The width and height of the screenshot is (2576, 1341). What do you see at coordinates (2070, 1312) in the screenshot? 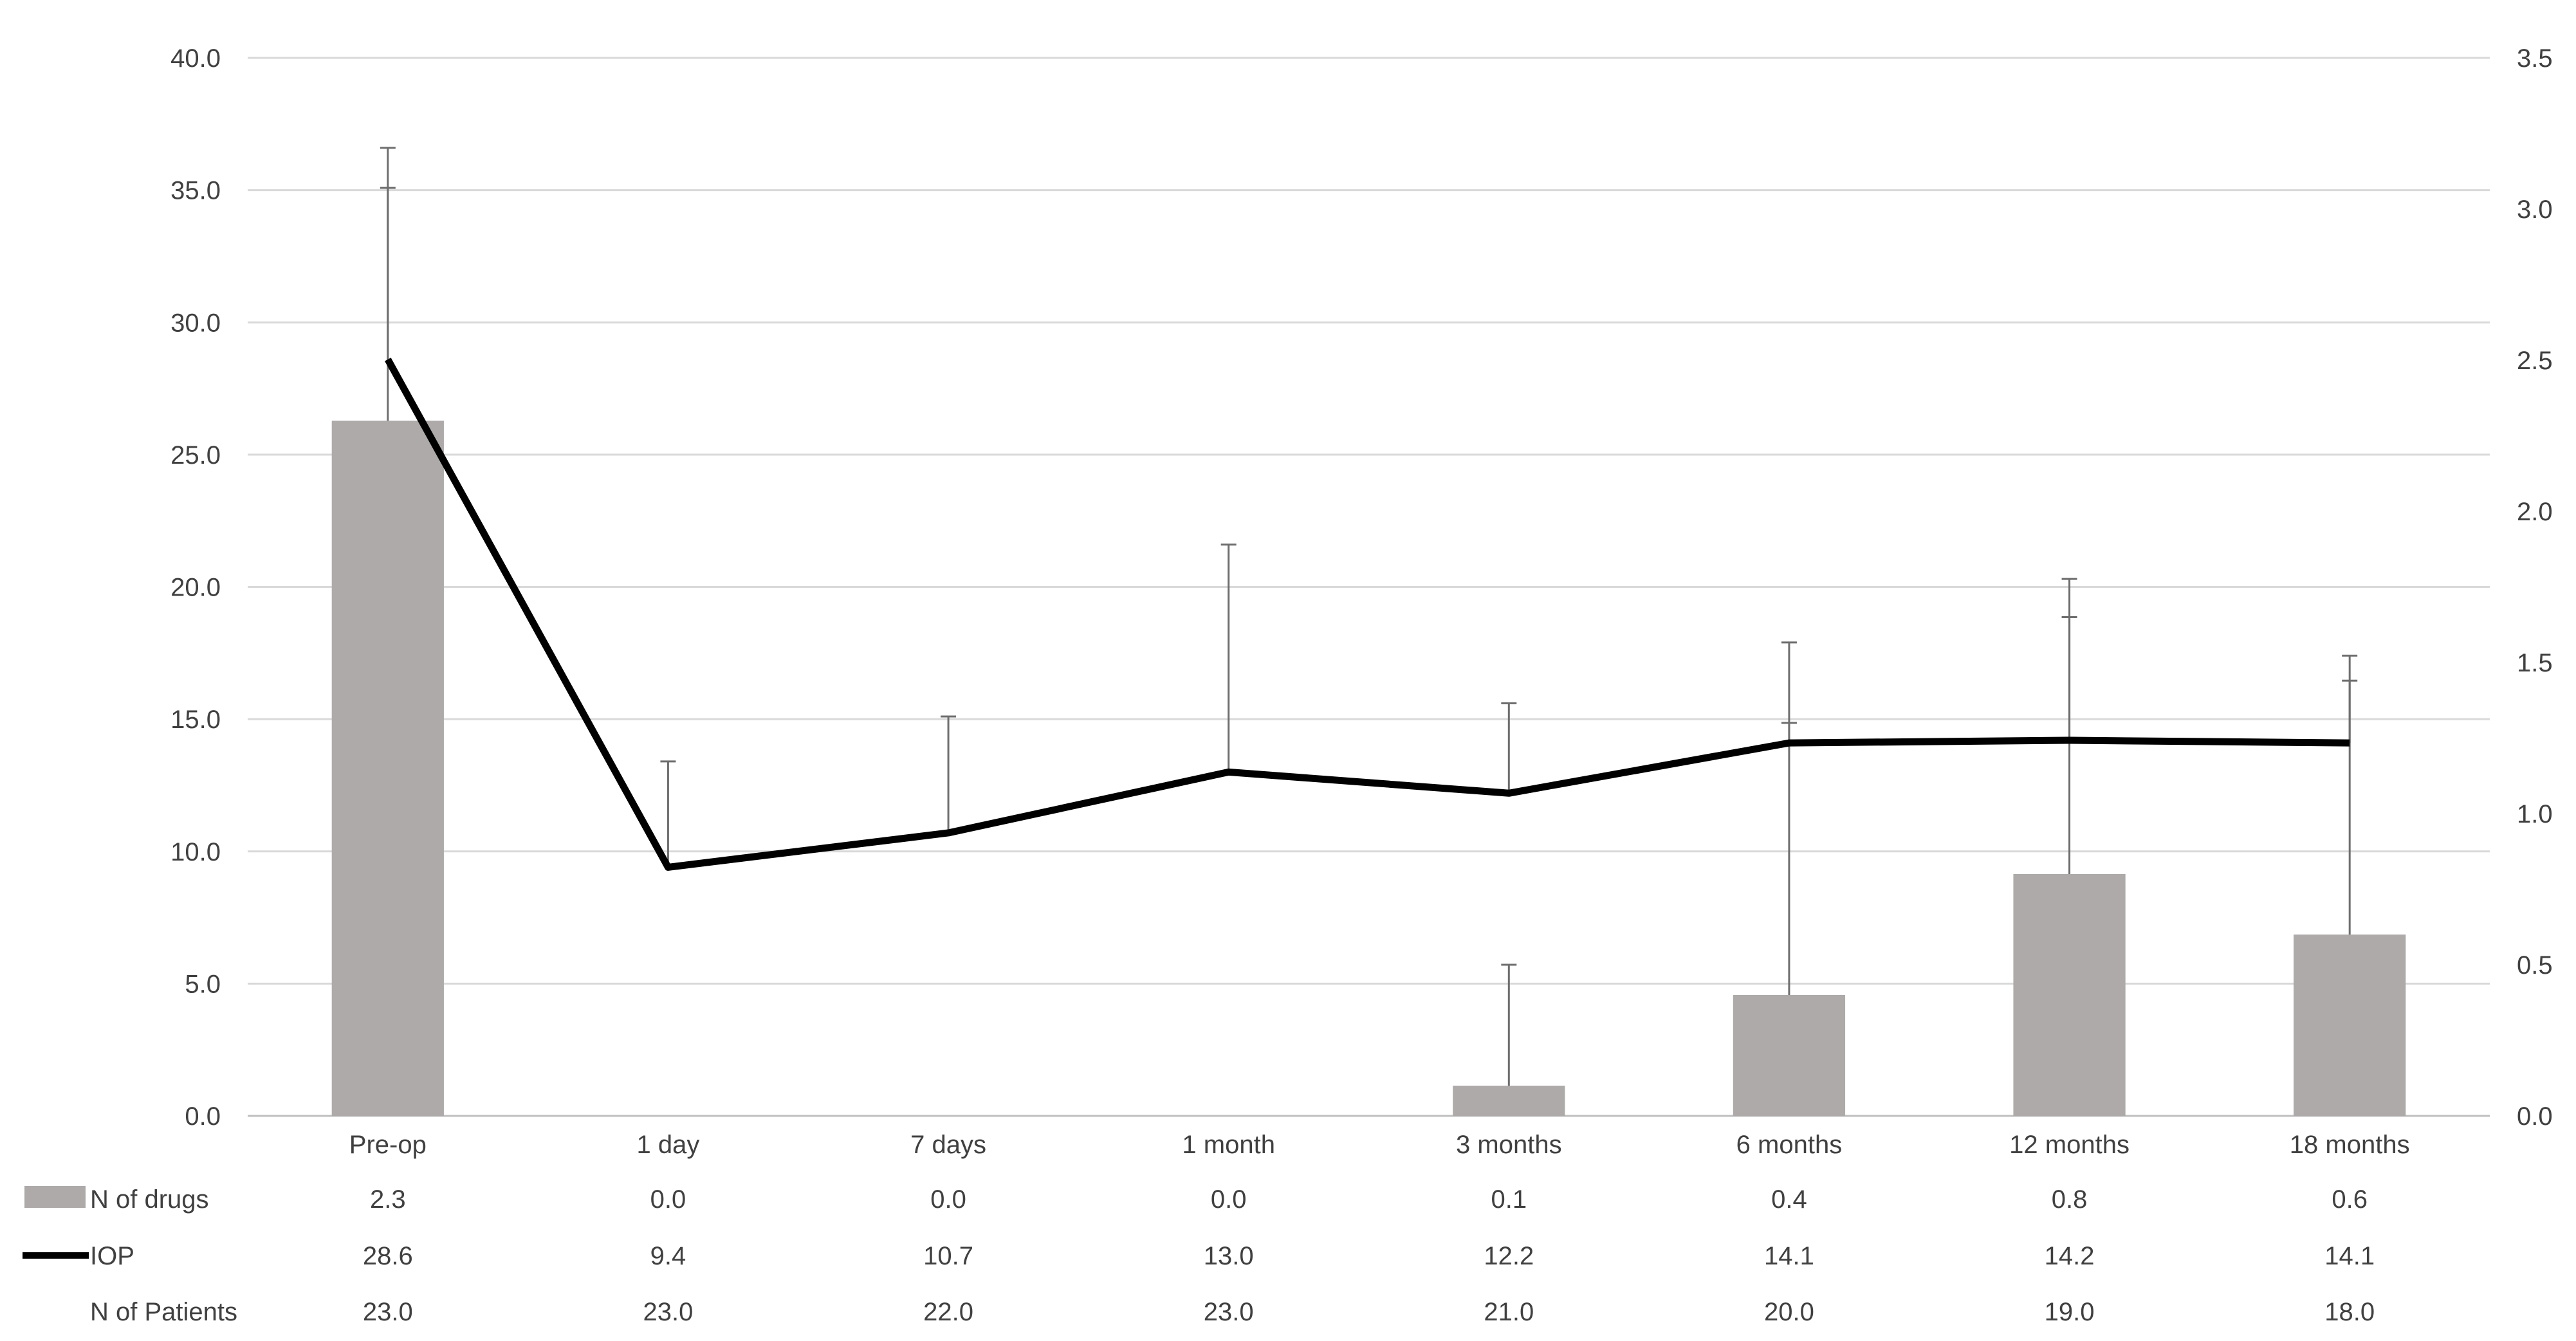
I see `table-cell: 19.0` at bounding box center [2070, 1312].